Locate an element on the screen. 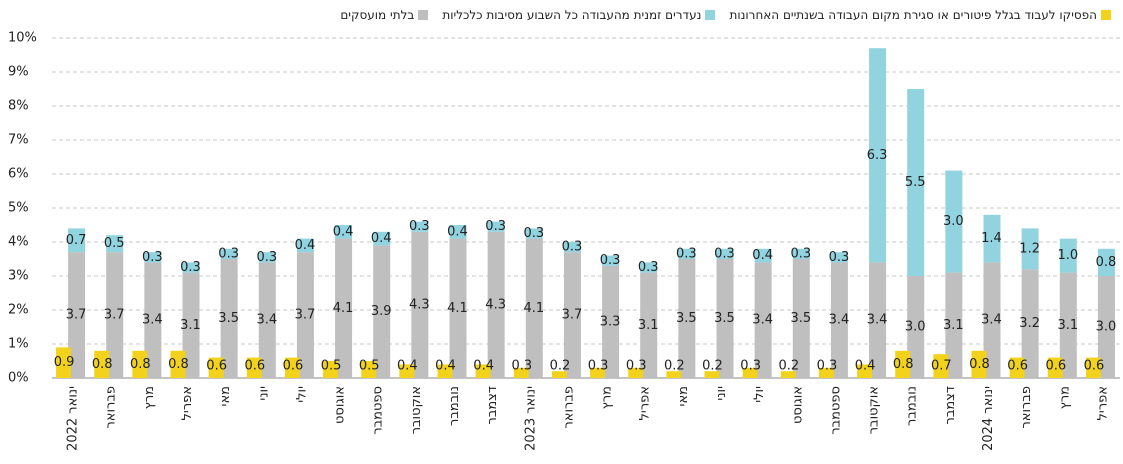  data-label: 0.5 is located at coordinates (369, 366).